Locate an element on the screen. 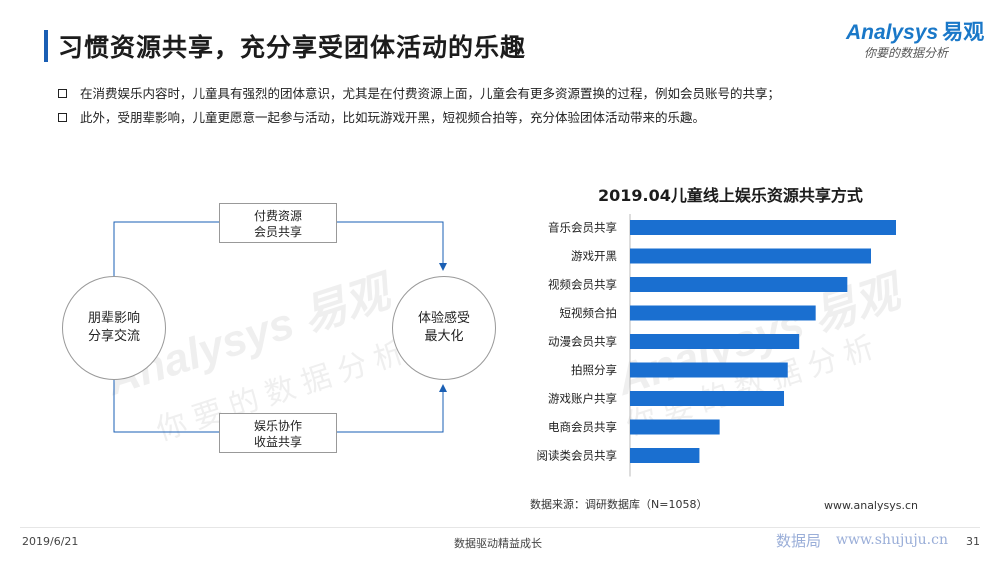  category-label: 短视频合拍 is located at coordinates (589, 313).